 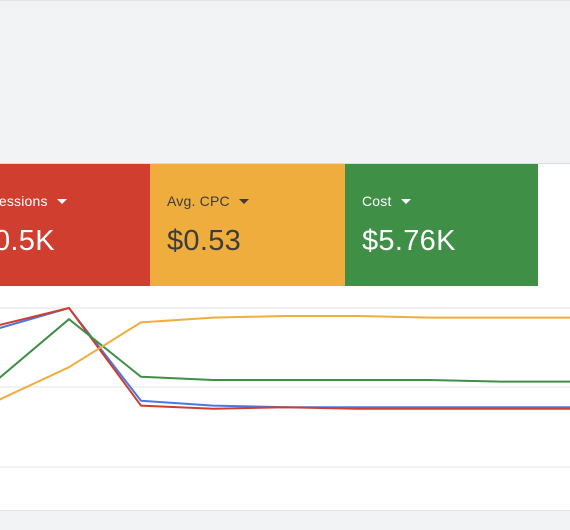 I want to click on scorecard-cost-label-text: Cost, so click(x=377, y=201).